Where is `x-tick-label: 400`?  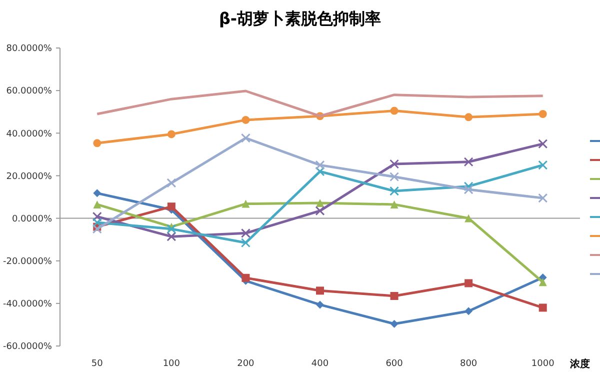
x-tick-label: 400 is located at coordinates (320, 364).